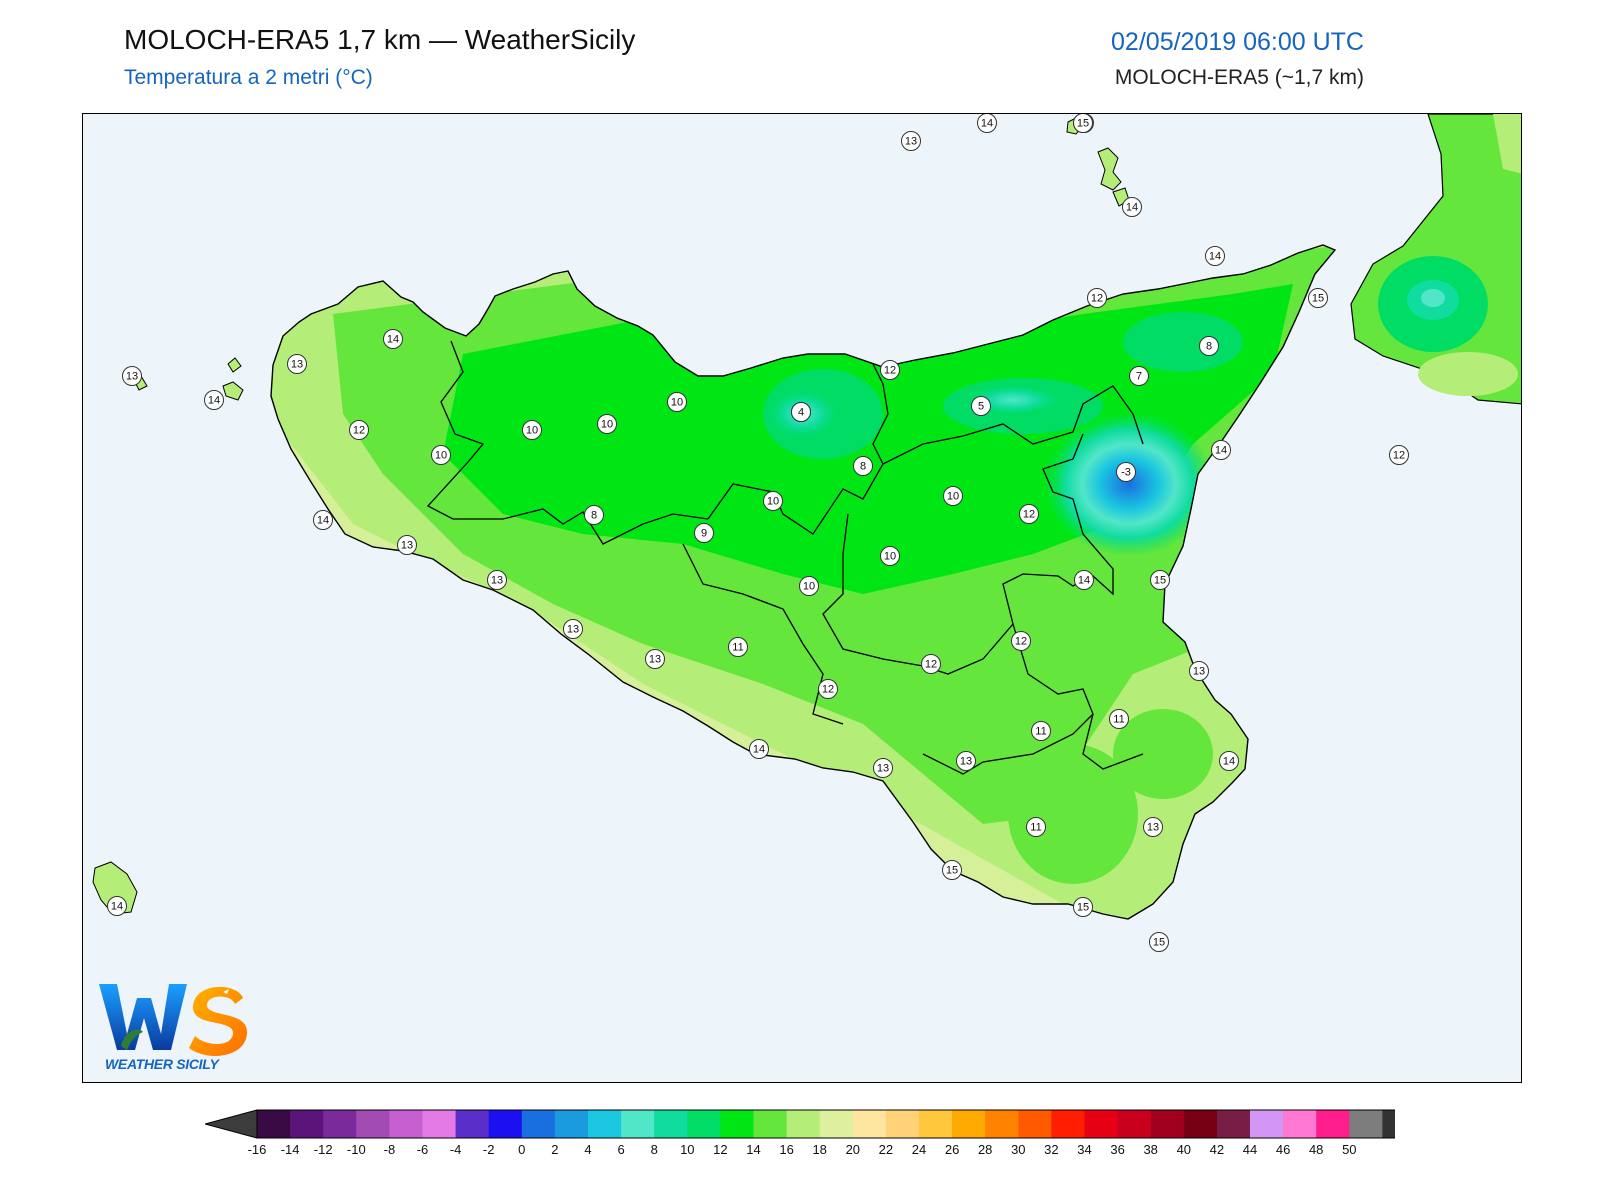 This screenshot has height=1200, width=1600. I want to click on egadi-islands, so click(188, 379).